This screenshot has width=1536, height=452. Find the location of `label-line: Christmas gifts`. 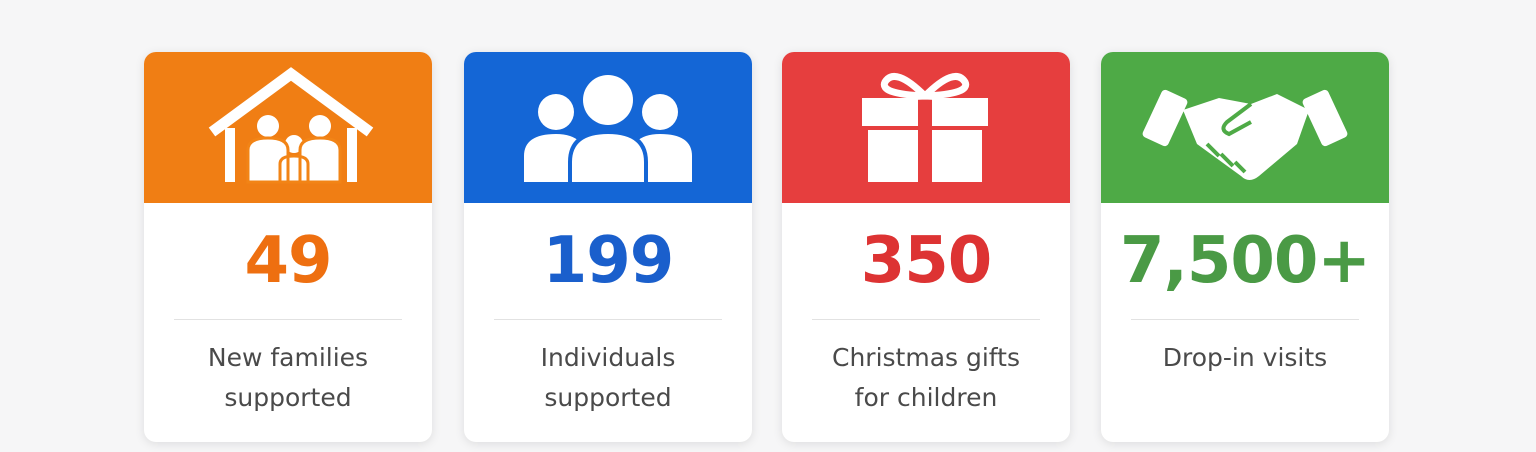

label-line: Christmas gifts is located at coordinates (925, 357).